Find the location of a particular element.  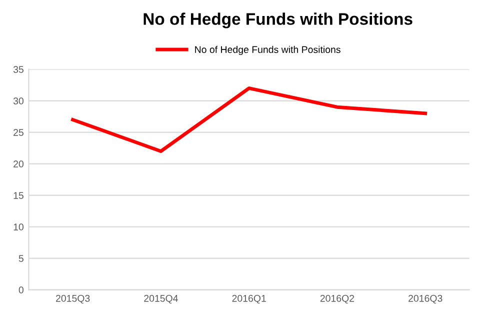

x-tick-label: 2016Q3 is located at coordinates (425, 299).